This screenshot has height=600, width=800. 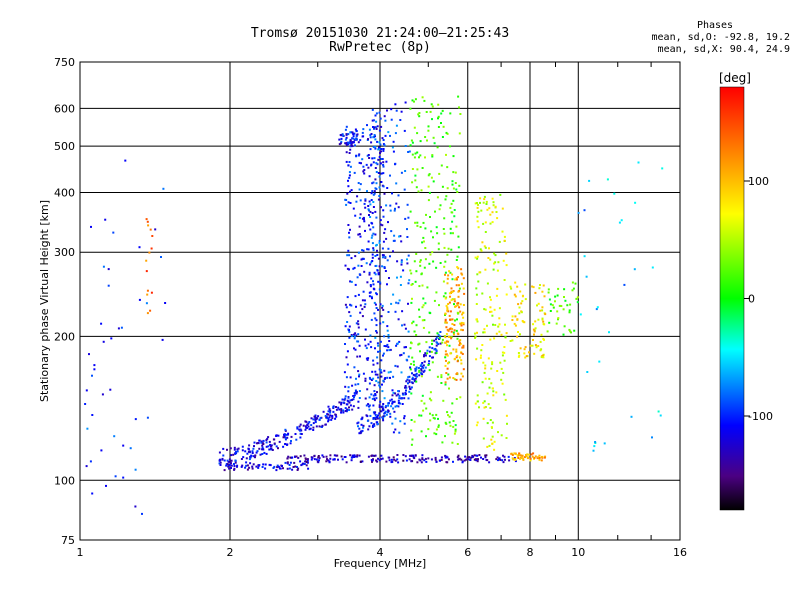 I want to click on colorbar-tick-label: 100, so click(x=758, y=181).